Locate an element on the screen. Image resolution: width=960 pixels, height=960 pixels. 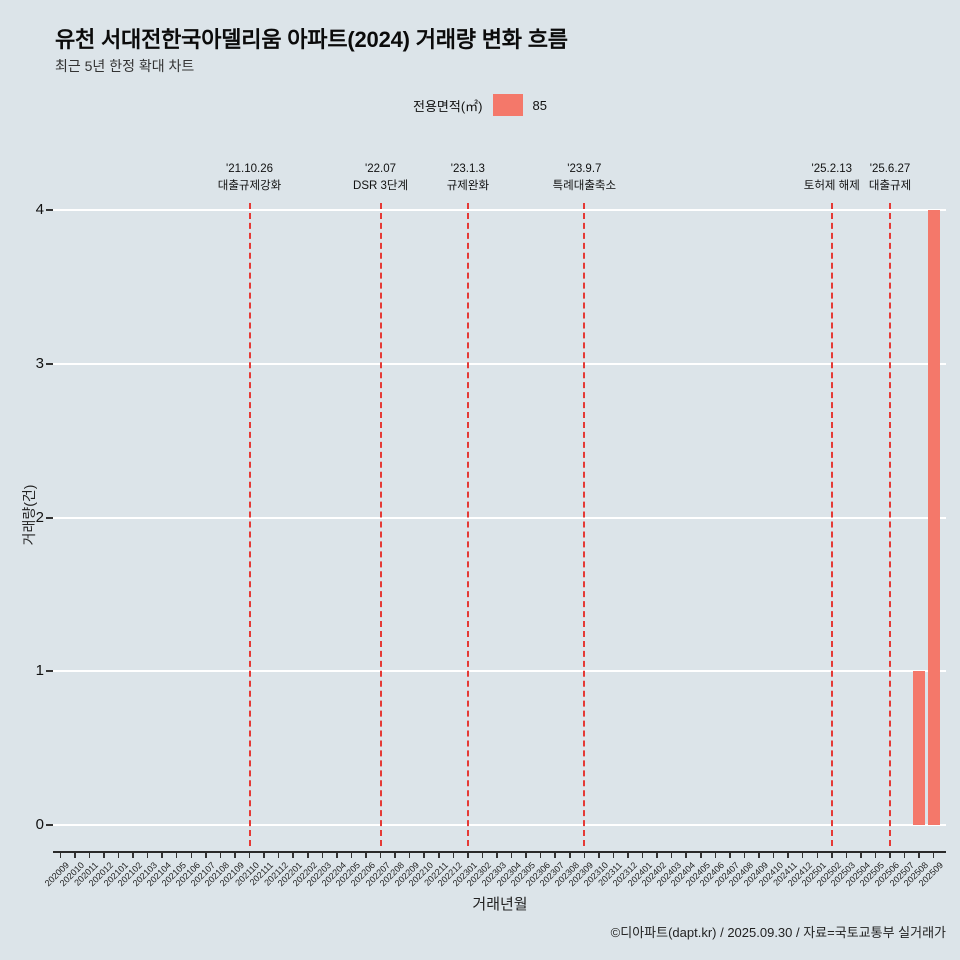
event-label: 토허제 해제 is located at coordinates (831, 186).